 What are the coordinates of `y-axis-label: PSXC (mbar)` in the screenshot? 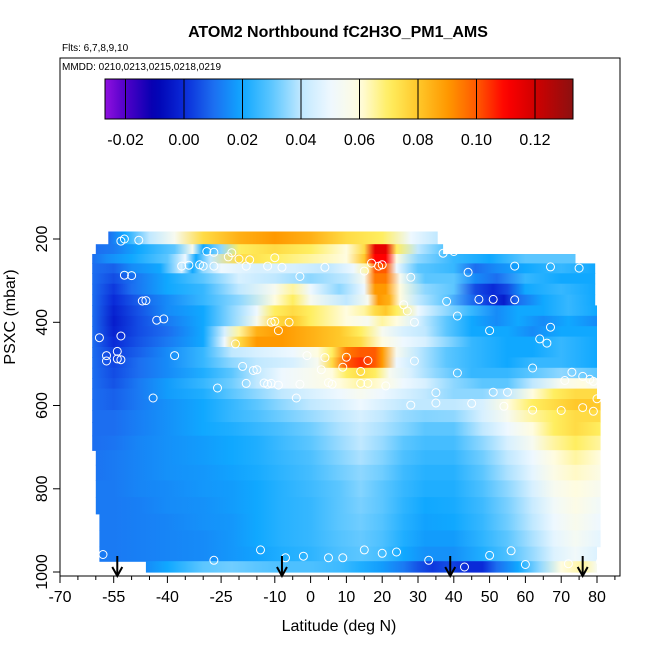 It's located at (10, 316).